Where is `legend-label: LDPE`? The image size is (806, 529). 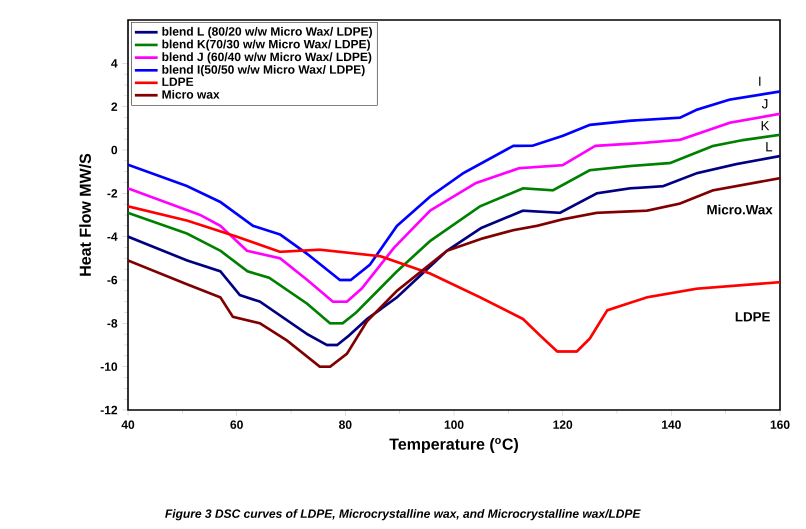
legend-label: LDPE is located at coordinates (178, 82).